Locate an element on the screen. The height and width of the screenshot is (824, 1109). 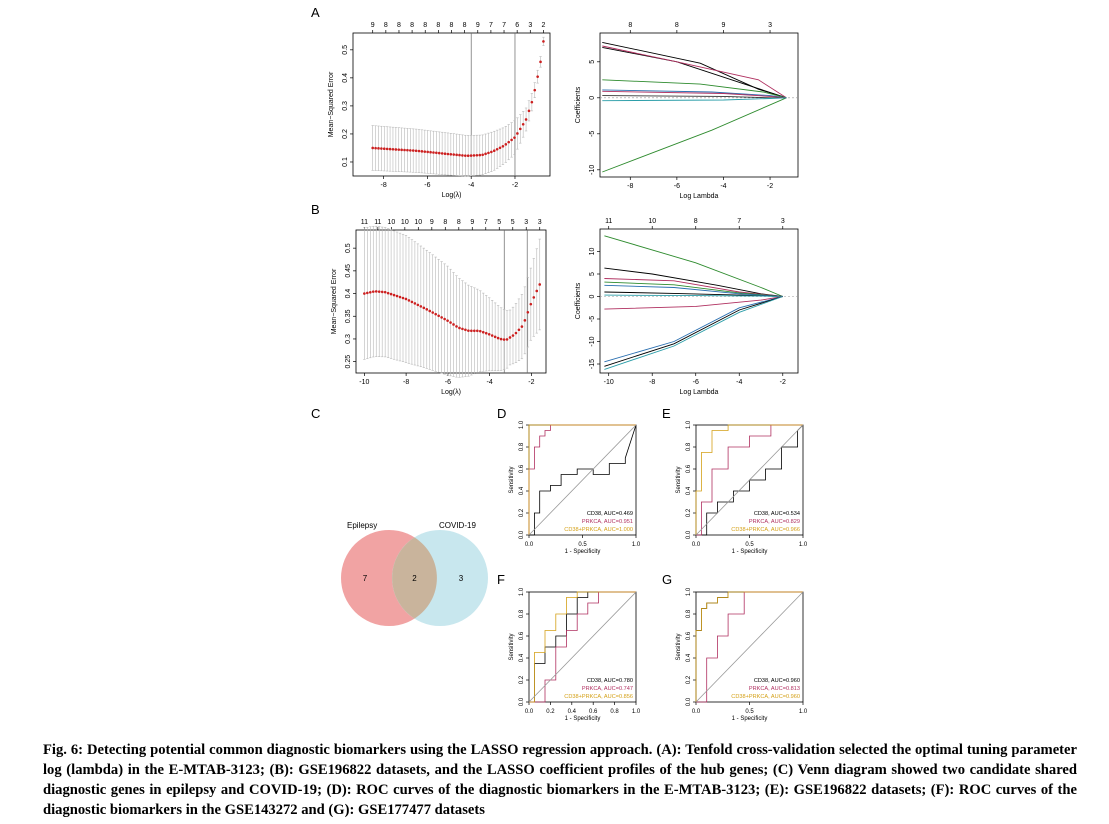
y-tick-label: 0.3 is located at coordinates (348, 339).